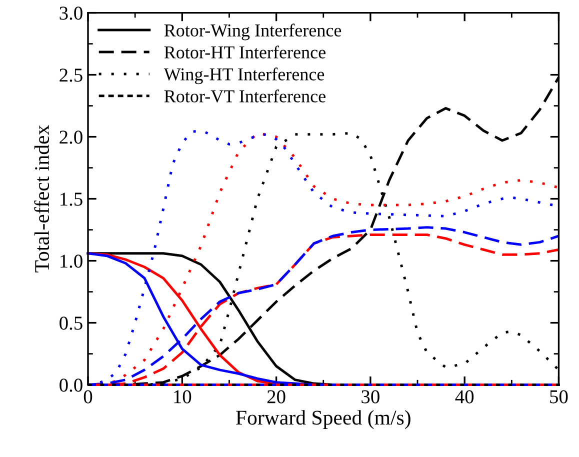  Describe the element at coordinates (371, 397) in the screenshot. I see `x-tick-label: 30` at that location.